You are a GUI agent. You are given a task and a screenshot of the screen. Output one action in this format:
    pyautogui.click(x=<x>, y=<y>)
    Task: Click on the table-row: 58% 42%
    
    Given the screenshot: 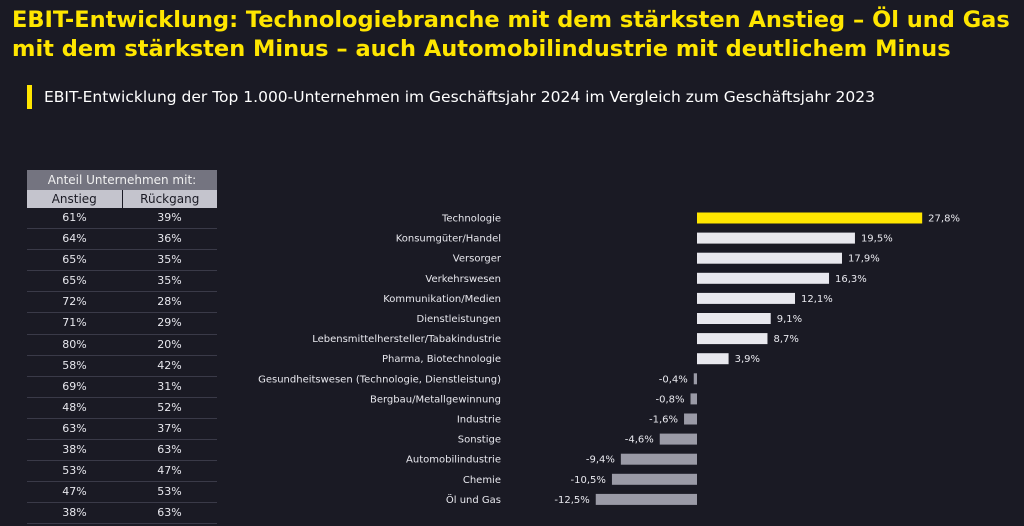 What is the action you would take?
    pyautogui.click(x=122, y=366)
    